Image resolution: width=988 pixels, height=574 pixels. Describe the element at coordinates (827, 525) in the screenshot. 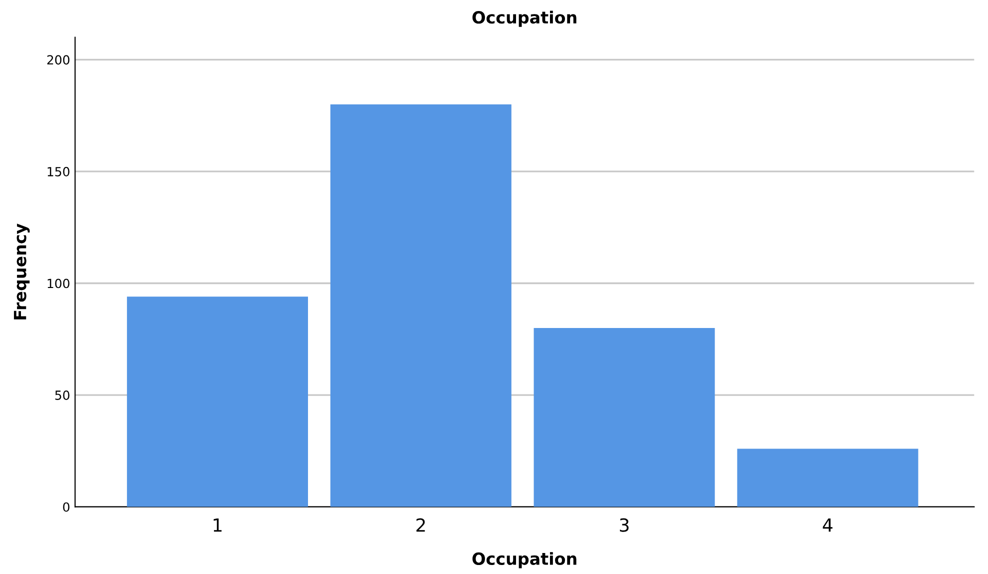

I see `x-tick-label: 4` at that location.